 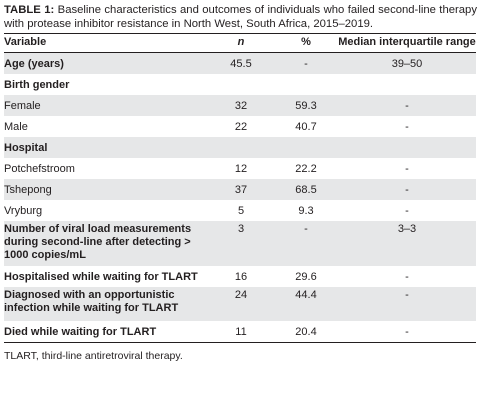 I want to click on header-variable: Variable, so click(x=25, y=42).